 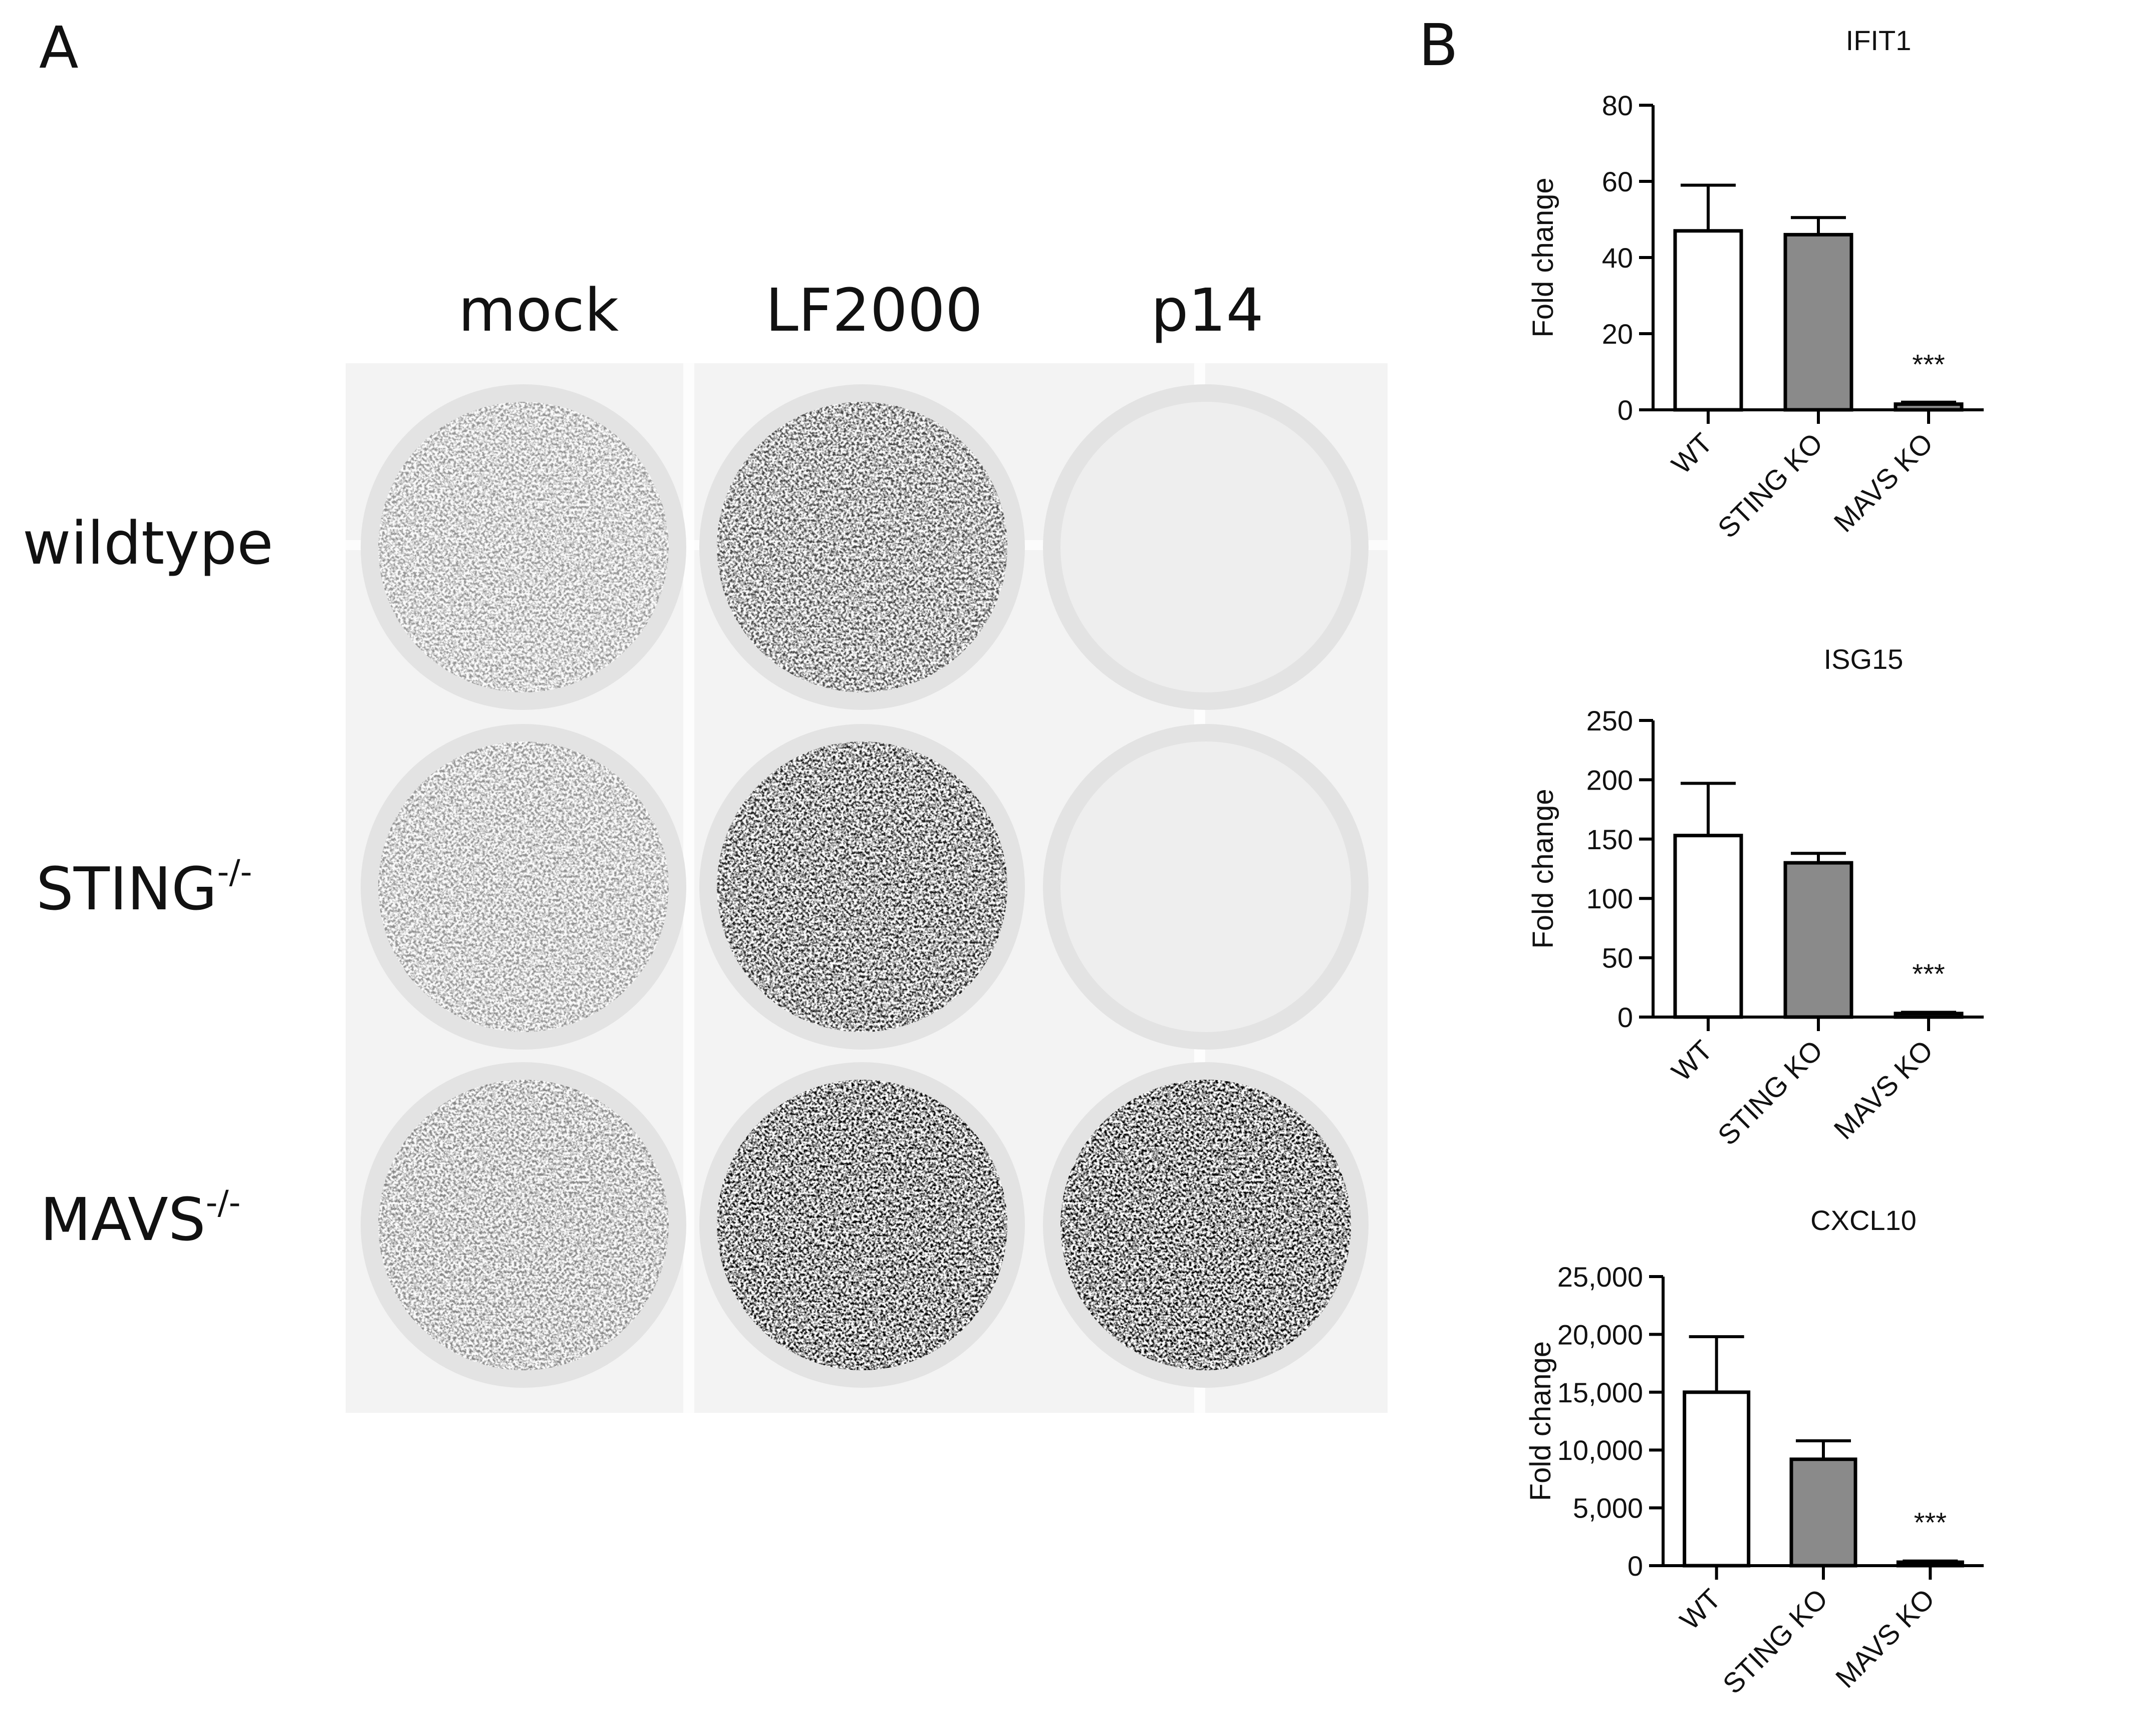 What do you see at coordinates (1609, 839) in the screenshot?
I see `y-tick-label: 150` at bounding box center [1609, 839].